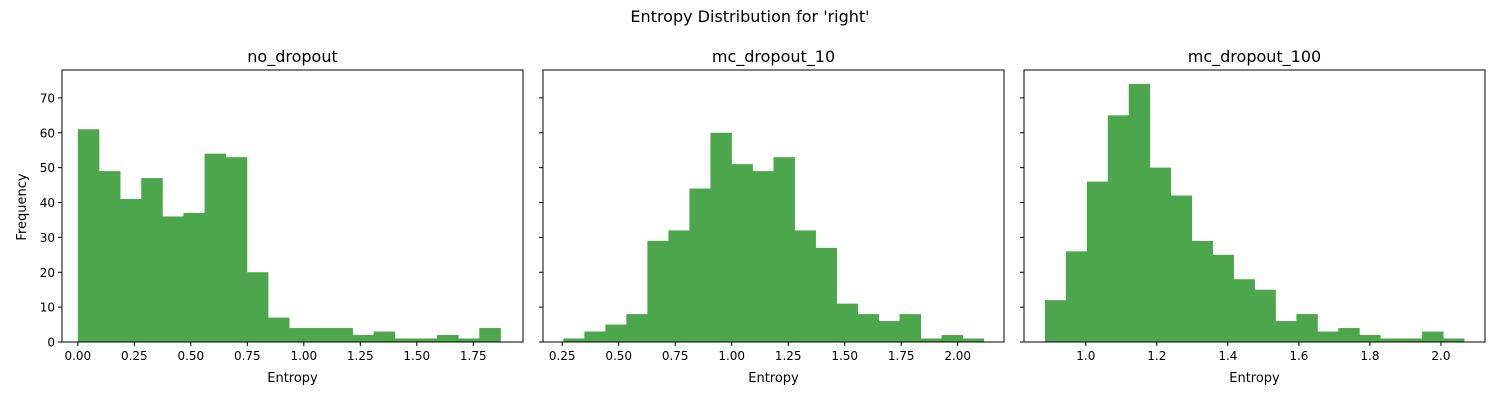 This screenshot has width=1500, height=400. I want to click on panel-title: no_dropout, so click(292, 57).